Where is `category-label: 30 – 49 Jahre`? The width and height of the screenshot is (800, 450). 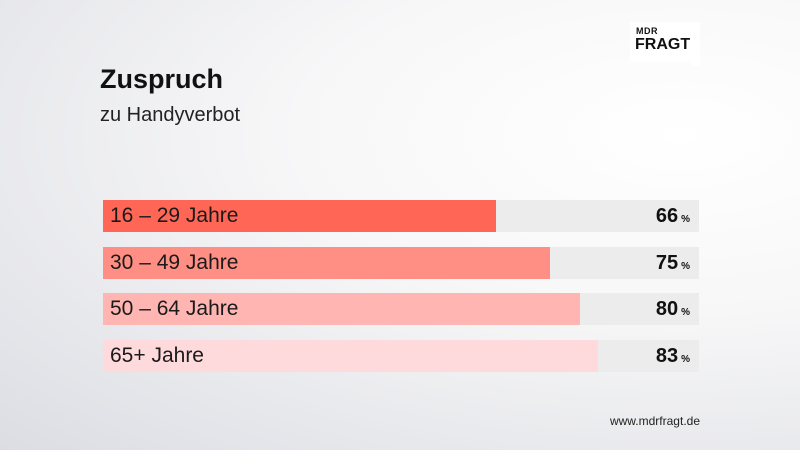 category-label: 30 – 49 Jahre is located at coordinates (174, 262).